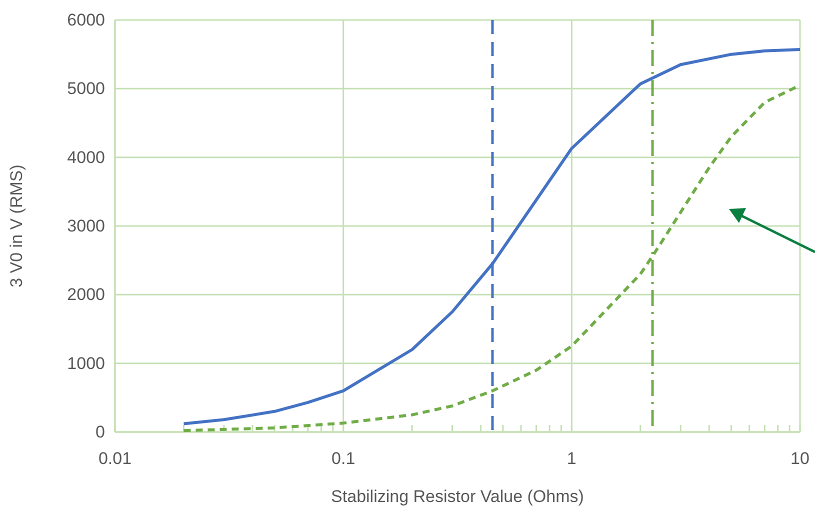 This screenshot has width=815, height=511. I want to click on y-tick-label: 0, so click(100, 432).